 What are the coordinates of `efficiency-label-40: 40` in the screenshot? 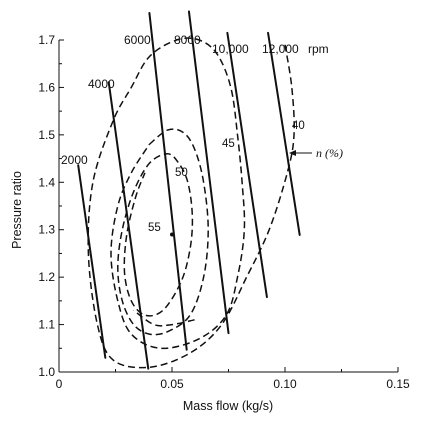 It's located at (298, 126).